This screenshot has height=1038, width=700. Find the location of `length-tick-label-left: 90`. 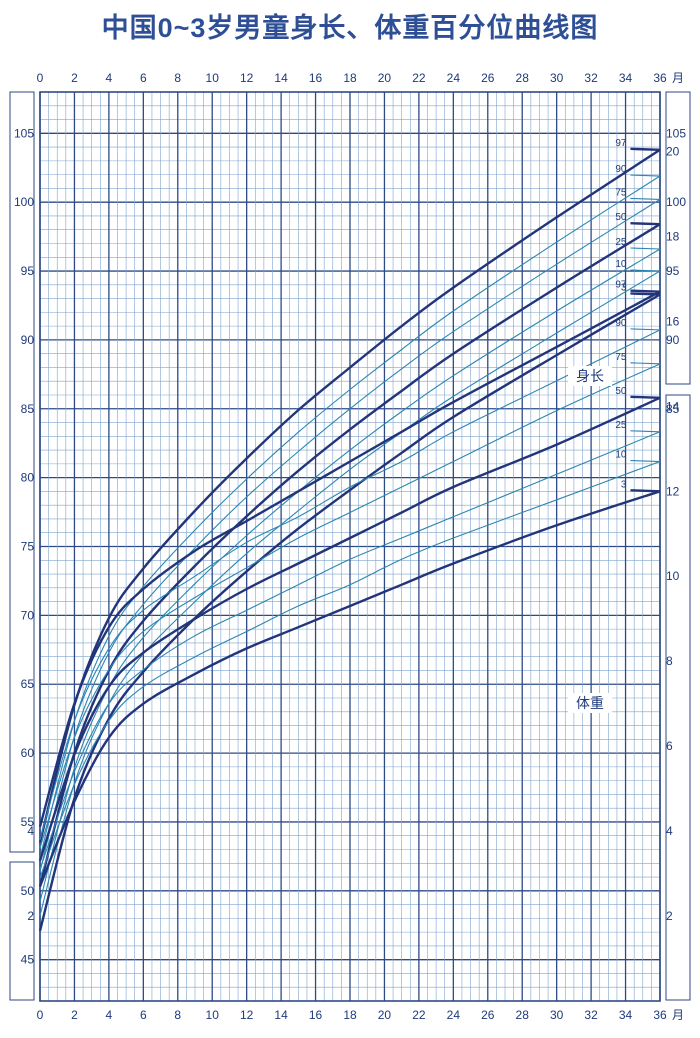

length-tick-label-left: 90 is located at coordinates (28, 340).